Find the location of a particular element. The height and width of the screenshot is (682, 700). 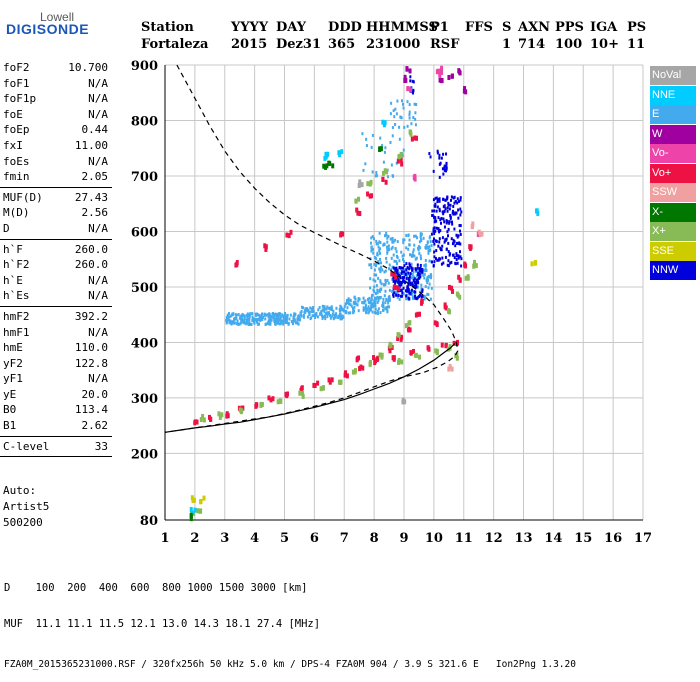

profile-curve-solid is located at coordinates (310, 388).